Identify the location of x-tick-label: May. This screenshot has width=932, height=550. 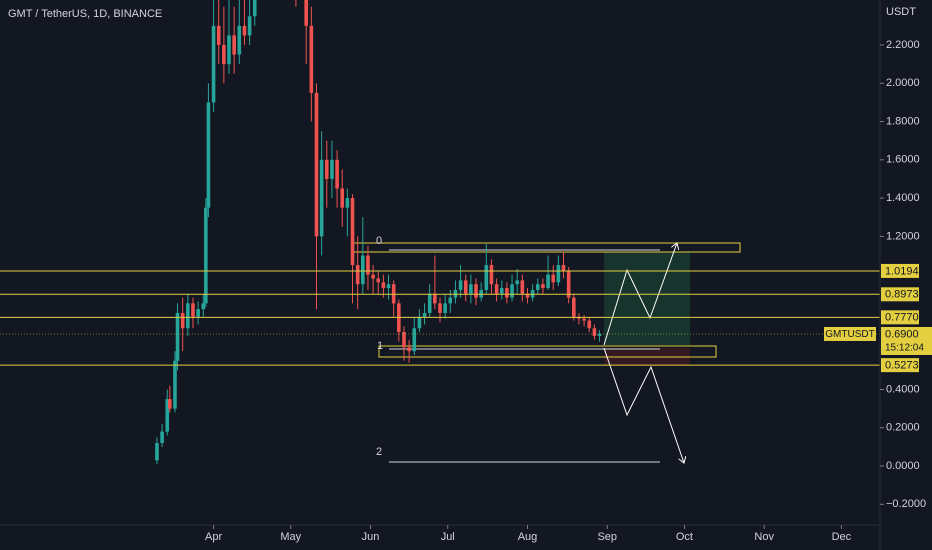
(290, 537).